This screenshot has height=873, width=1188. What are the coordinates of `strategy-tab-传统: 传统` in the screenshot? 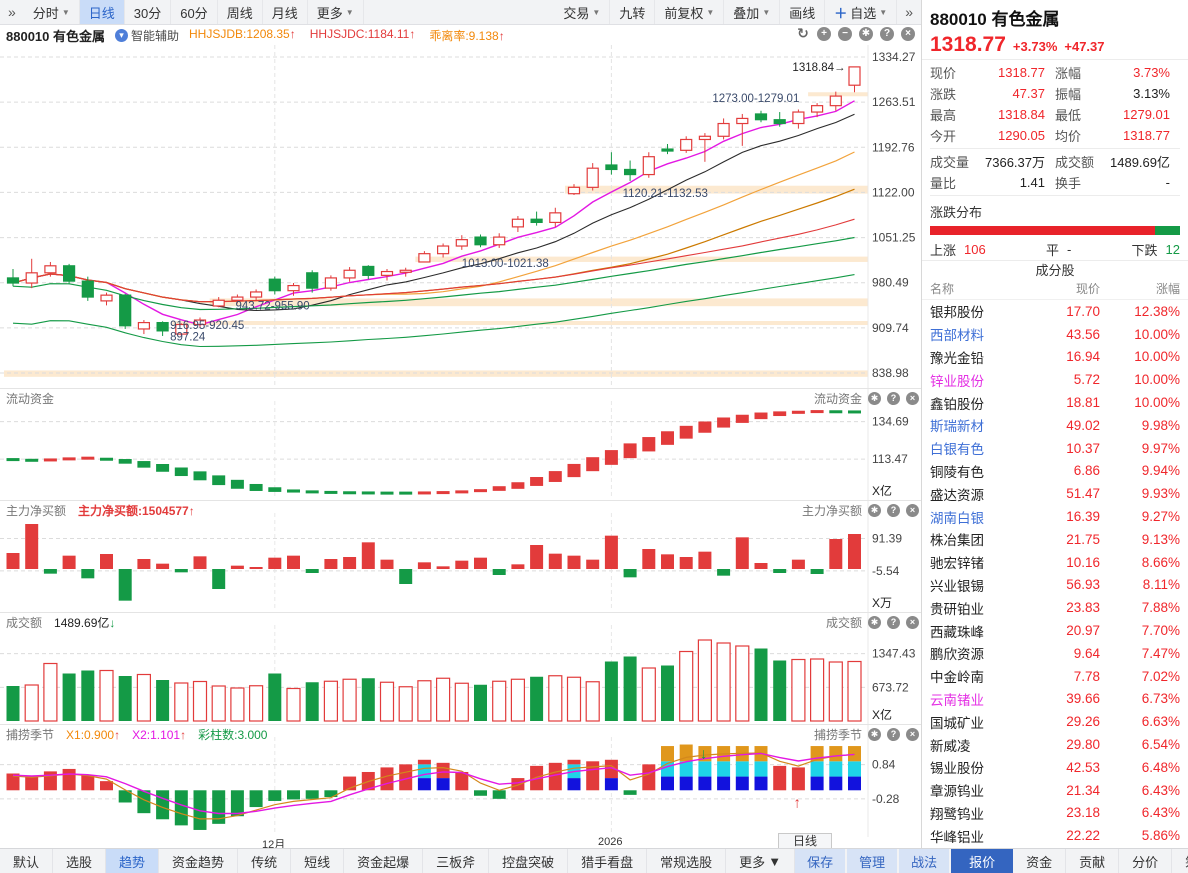 It's located at (265, 861).